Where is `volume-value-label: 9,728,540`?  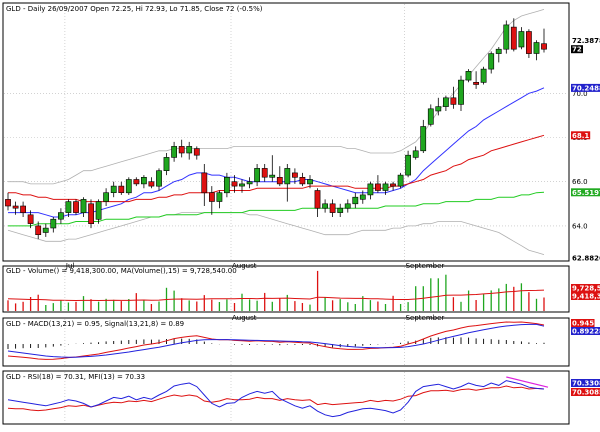
volume-value-label: 9,728,540 is located at coordinates (586, 289).